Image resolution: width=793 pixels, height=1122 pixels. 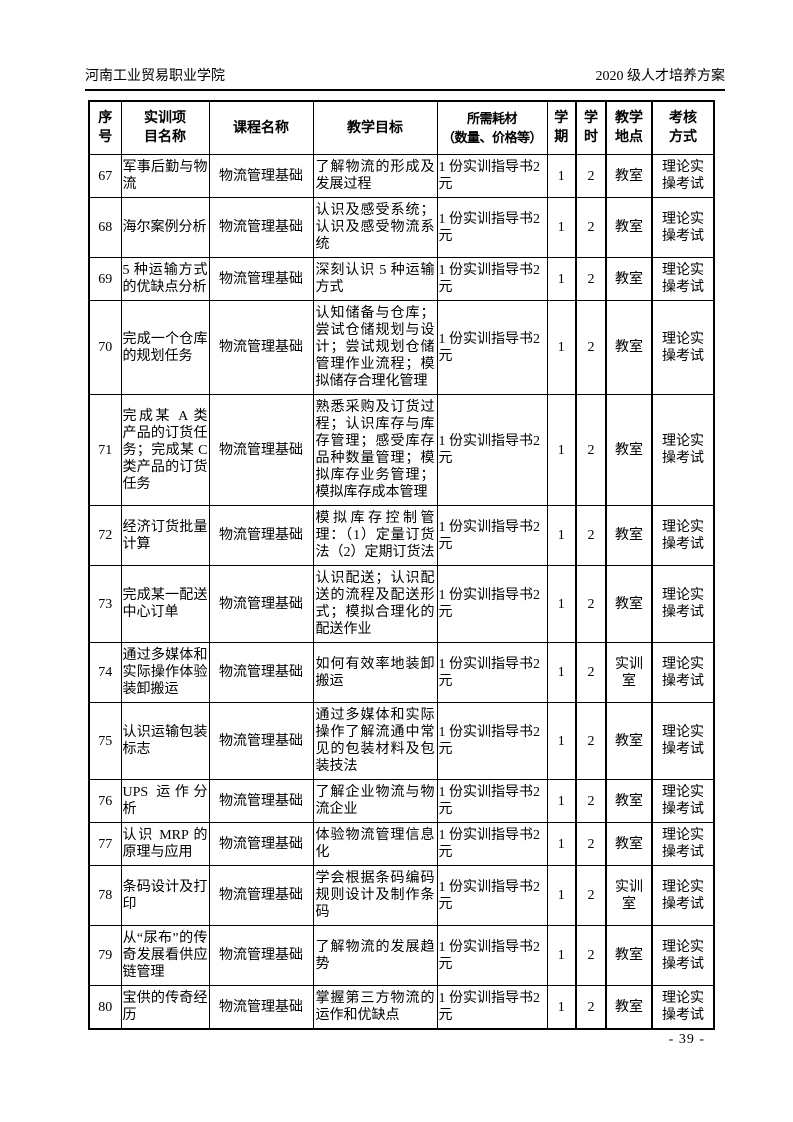 What do you see at coordinates (375, 741) in the screenshot?
I see `cell-teaching-objective: 通过多媒体和实际操作了解流通中常见的包装材料及包装技法` at bounding box center [375, 741].